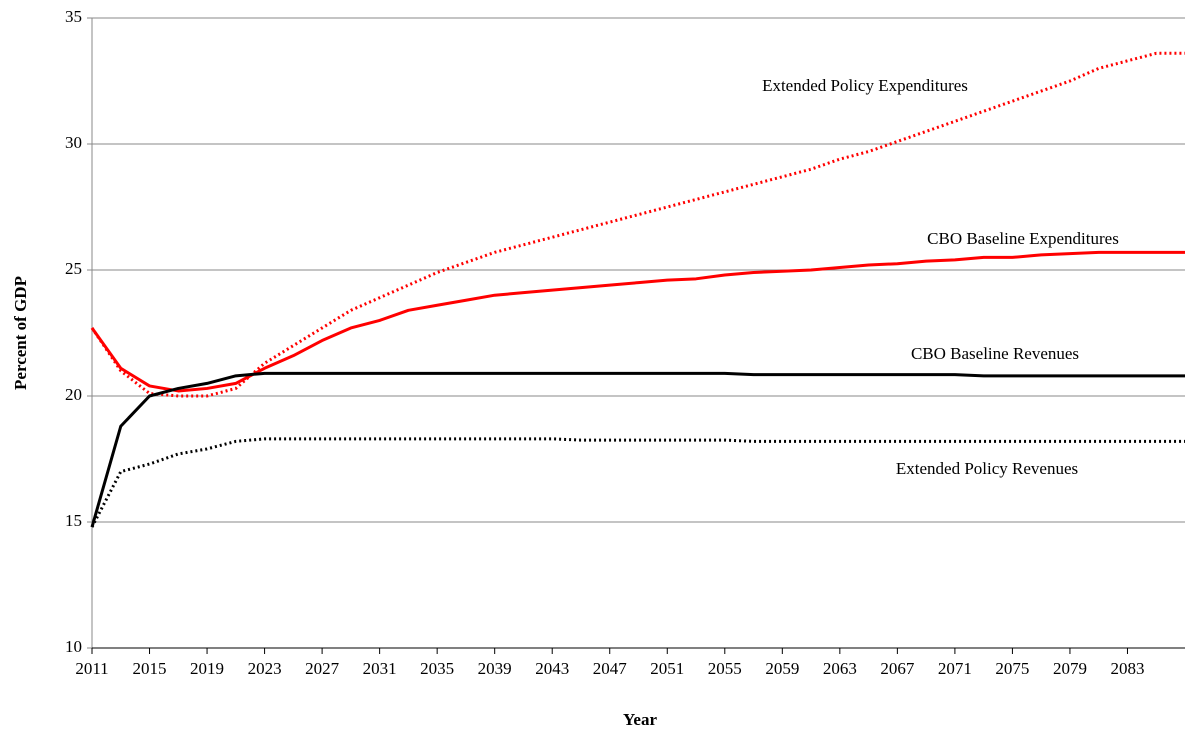  What do you see at coordinates (637, 482) in the screenshot?
I see `series-line` at bounding box center [637, 482].